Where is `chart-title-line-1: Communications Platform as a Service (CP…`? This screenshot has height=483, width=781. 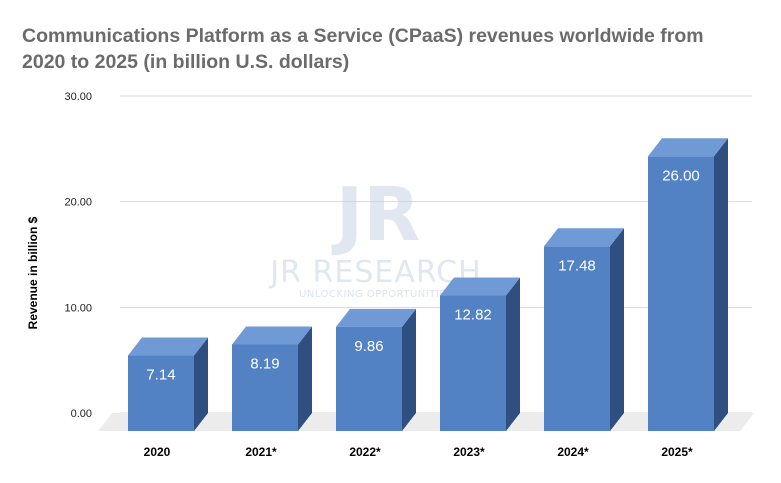
chart-title-line-1: Communications Platform as a Service (CP… is located at coordinates (363, 36).